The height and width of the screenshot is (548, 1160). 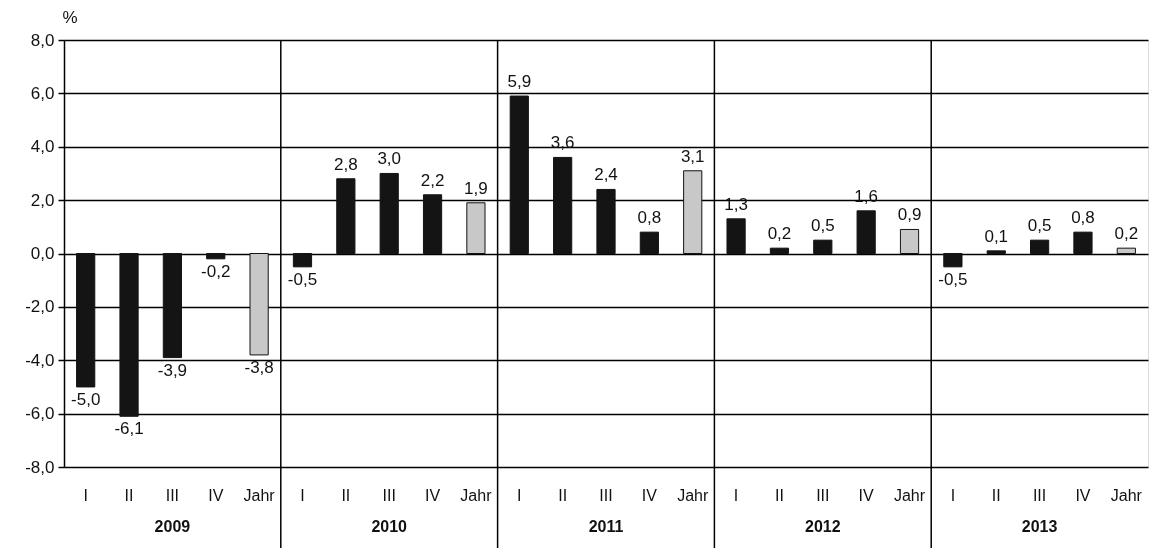 What do you see at coordinates (172, 370) in the screenshot?
I see `data-label: -3,9` at bounding box center [172, 370].